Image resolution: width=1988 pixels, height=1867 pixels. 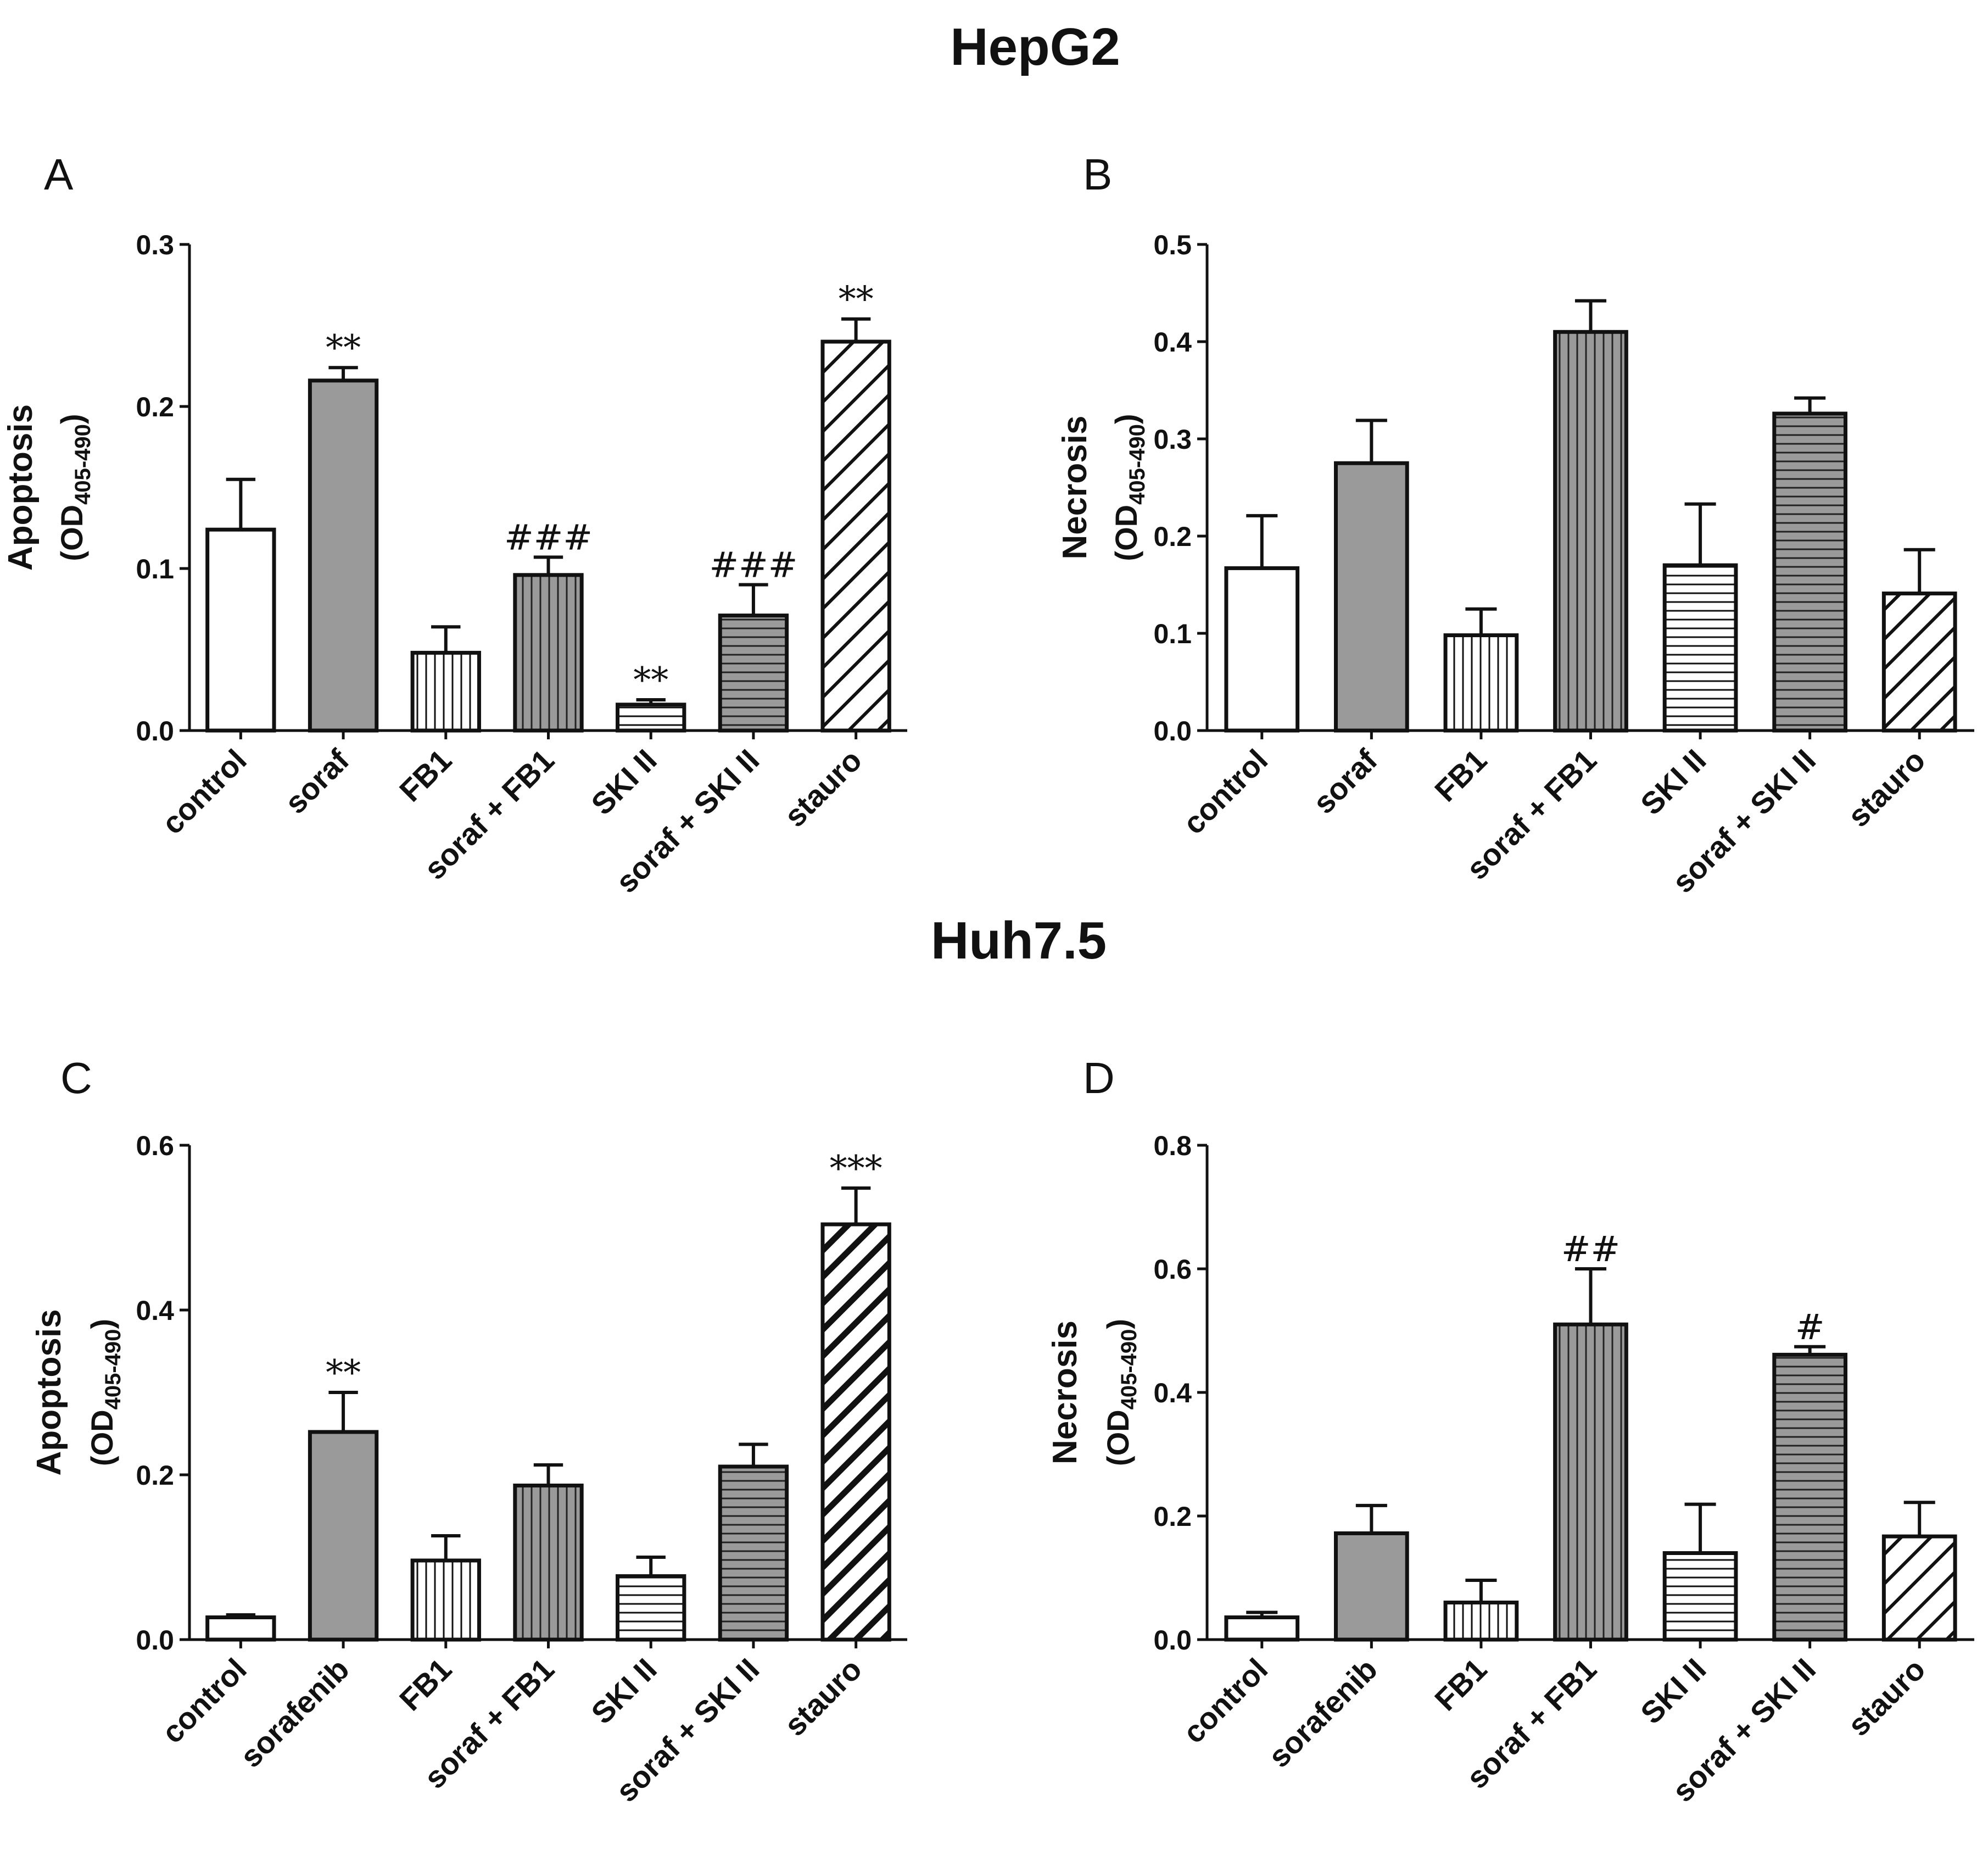 I want to click on significance-label: #, so click(x=1810, y=1327).